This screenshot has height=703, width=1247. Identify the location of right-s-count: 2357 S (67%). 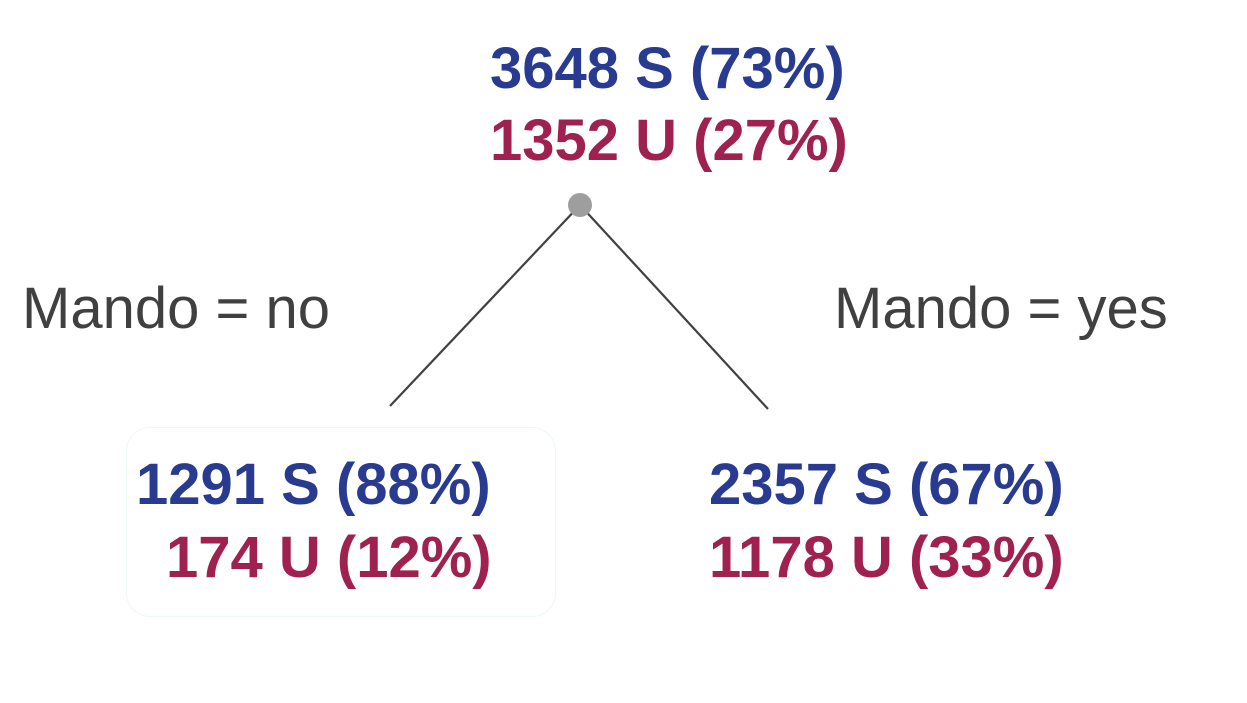
(886, 484).